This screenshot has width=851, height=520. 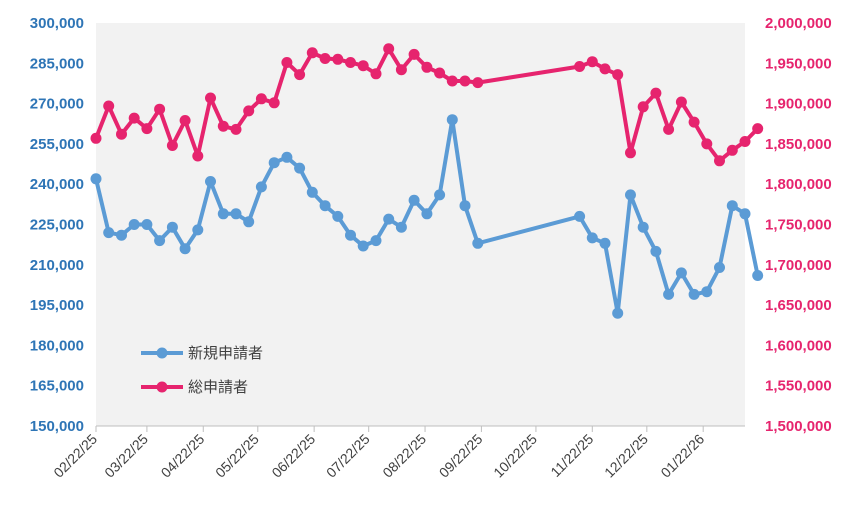 What do you see at coordinates (798, 265) in the screenshot?
I see `right-axis-tick-label: 1,700,000` at bounding box center [798, 265].